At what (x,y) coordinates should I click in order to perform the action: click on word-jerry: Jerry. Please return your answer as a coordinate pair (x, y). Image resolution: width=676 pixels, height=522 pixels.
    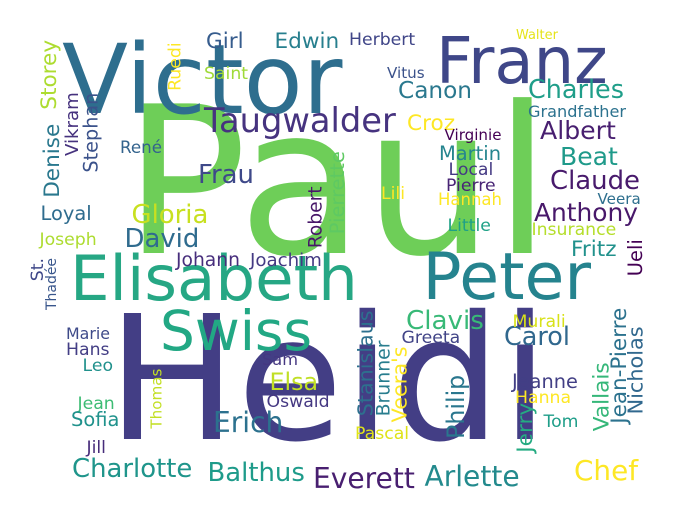
    Looking at the image, I should click on (526, 427).